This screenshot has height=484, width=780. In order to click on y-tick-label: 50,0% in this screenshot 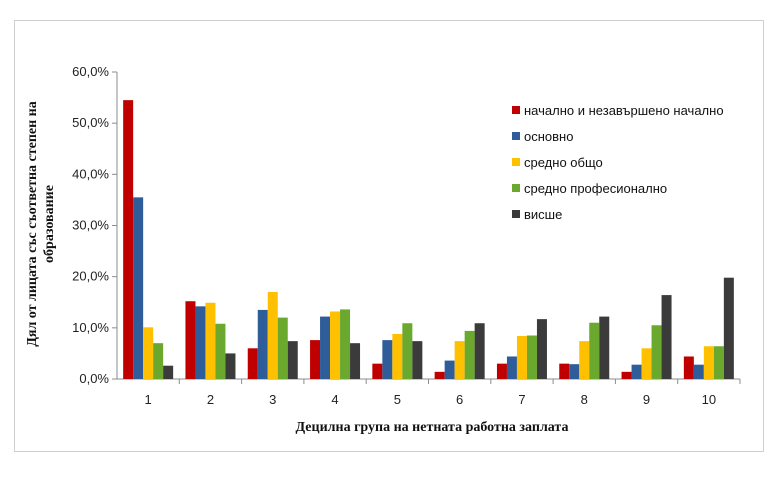, I will do `click(90, 122)`.